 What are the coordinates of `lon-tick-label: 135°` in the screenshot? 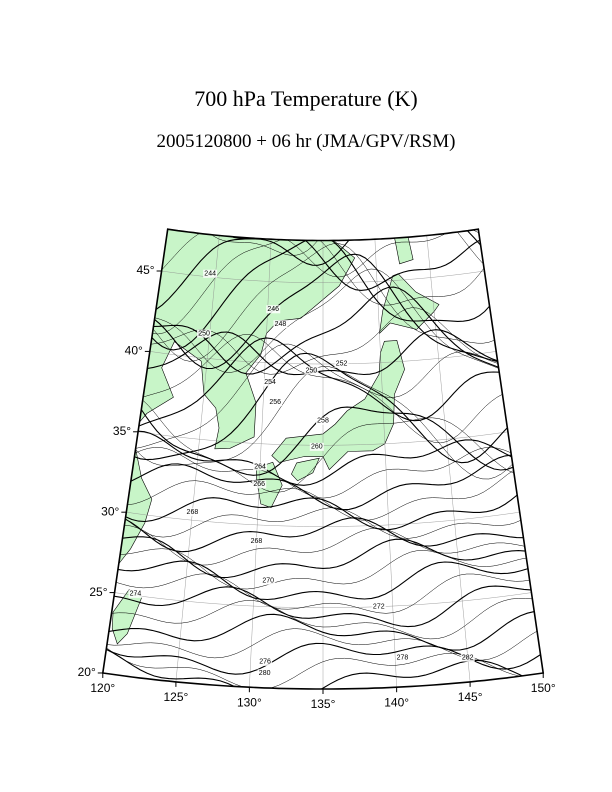 It's located at (323, 704).